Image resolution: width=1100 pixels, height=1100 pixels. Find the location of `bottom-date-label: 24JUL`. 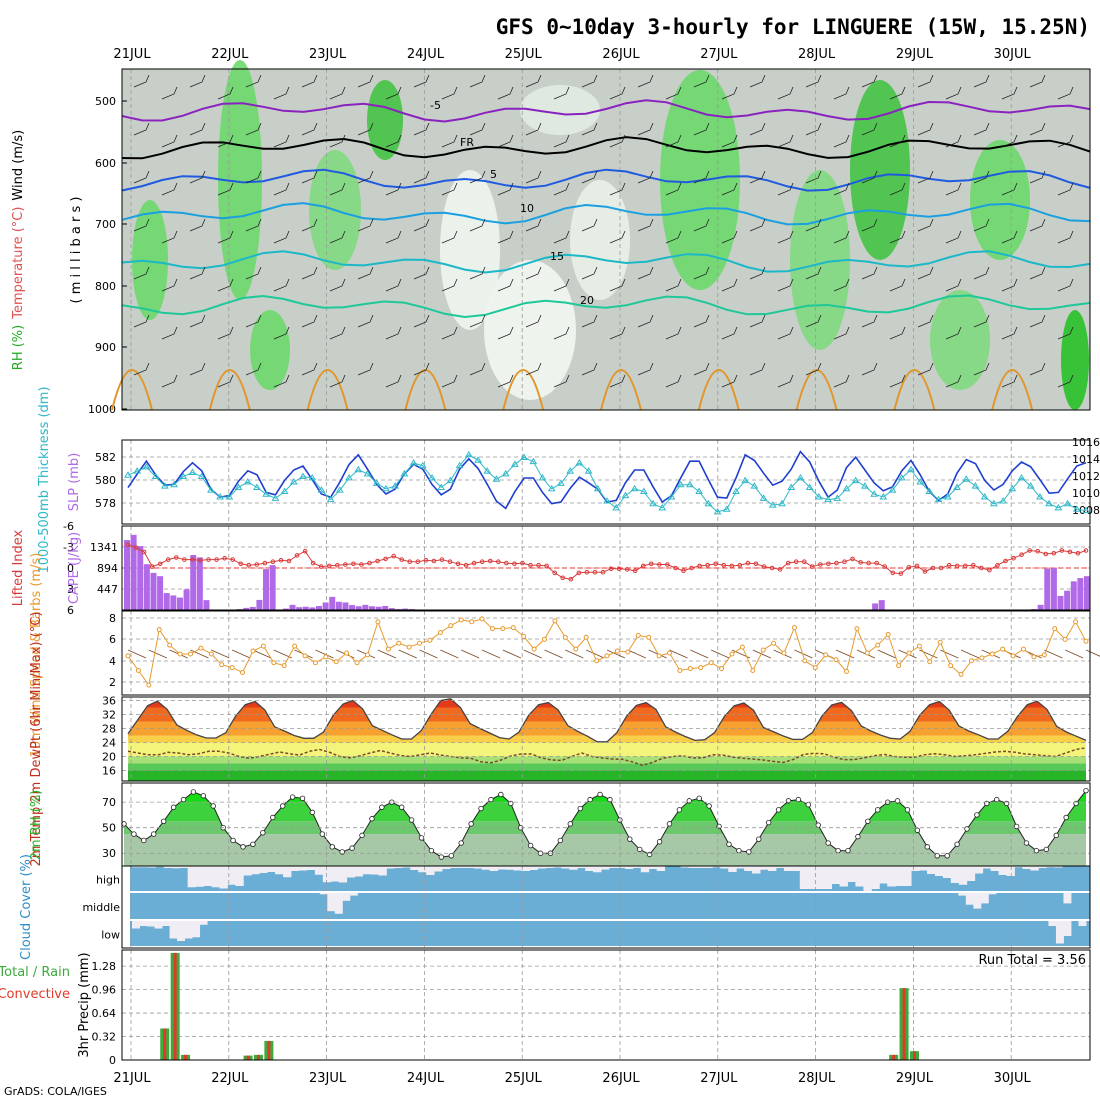

bottom-date-label: 24JUL is located at coordinates (426, 1078).